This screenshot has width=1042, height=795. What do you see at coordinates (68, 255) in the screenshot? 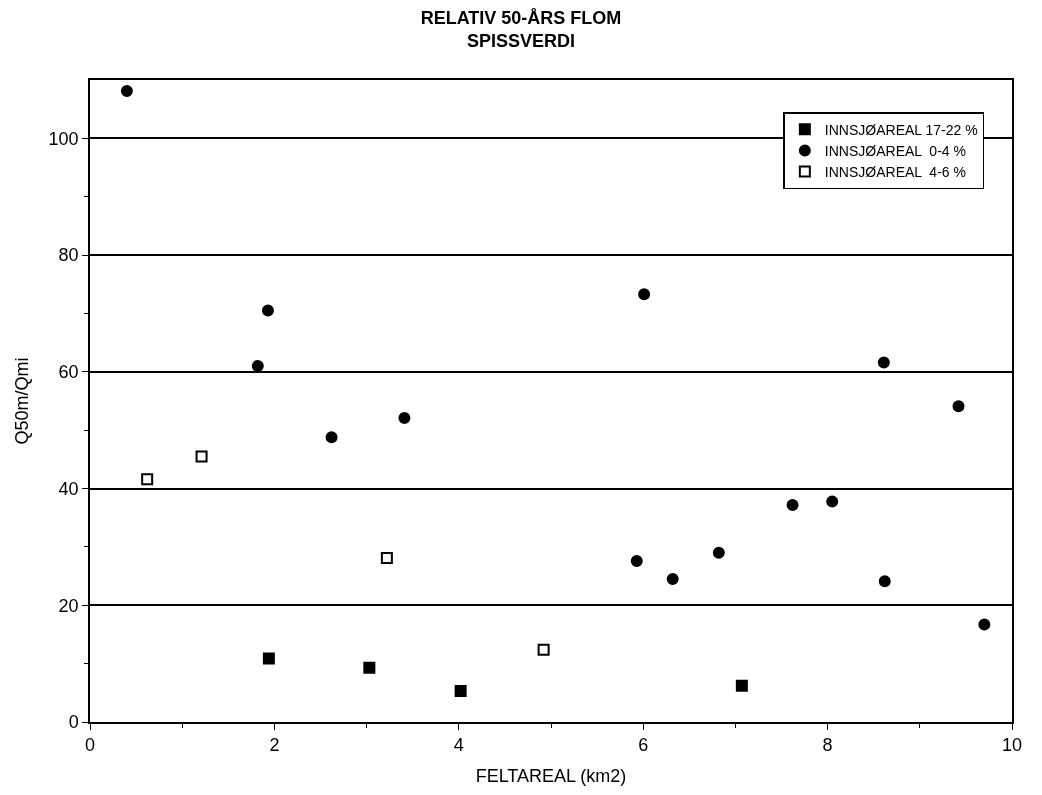
I see `y-tick-label: 80` at bounding box center [68, 255].